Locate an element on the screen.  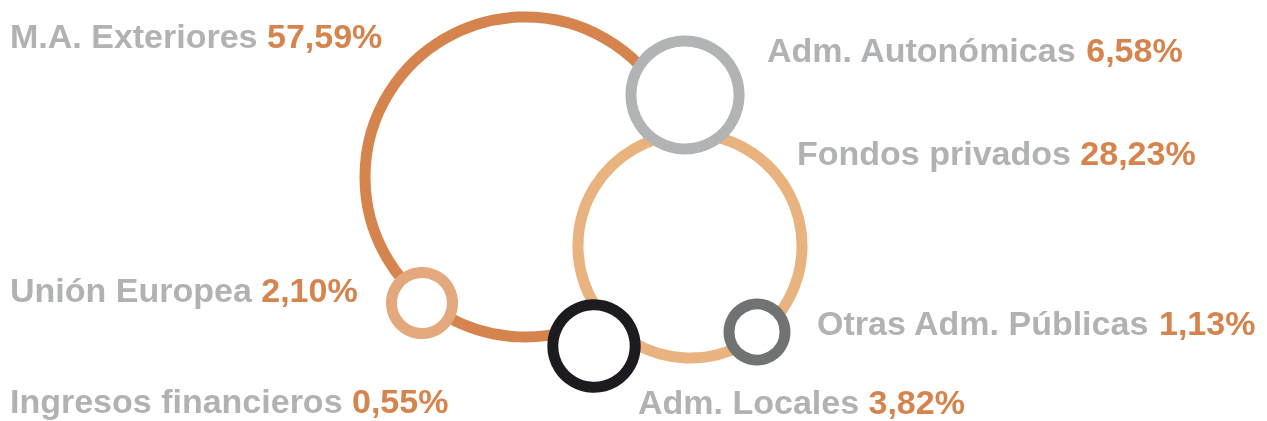
data-label: 0,55% is located at coordinates (400, 401).